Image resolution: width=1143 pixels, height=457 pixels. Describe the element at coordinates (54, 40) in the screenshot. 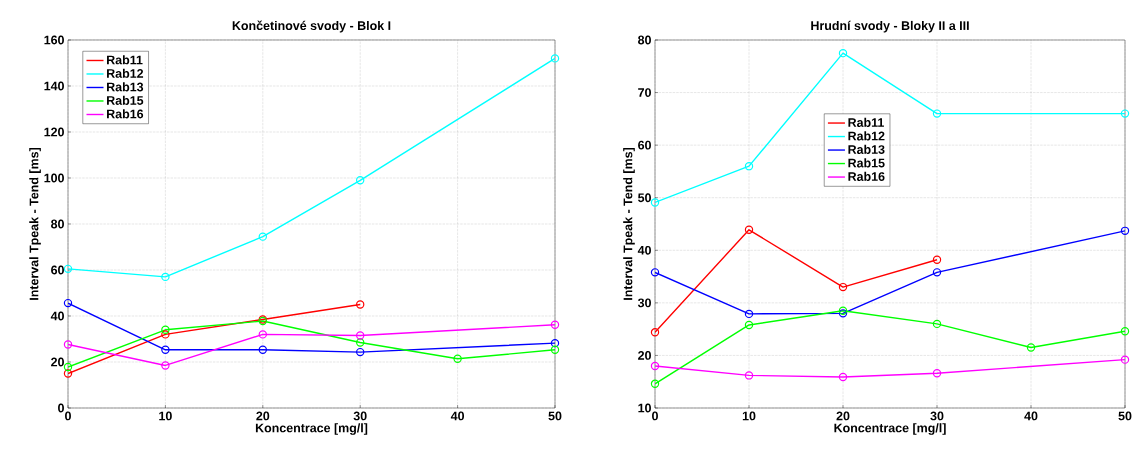

I see `y-tick-label: 160` at that location.